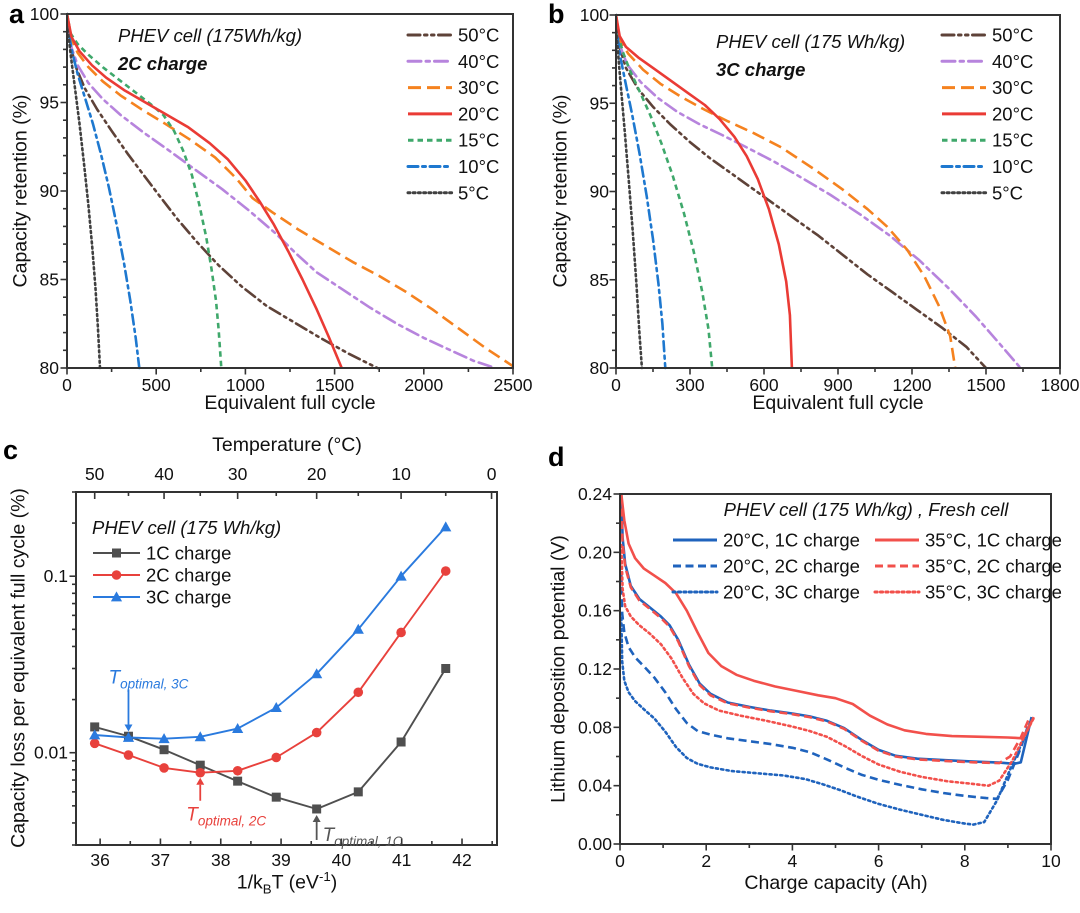  What do you see at coordinates (452, 114) in the screenshot?
I see `panel-a-legend: 50°C 40°C 30°C 20°C 15°C 10°C 5°C` at bounding box center [452, 114].